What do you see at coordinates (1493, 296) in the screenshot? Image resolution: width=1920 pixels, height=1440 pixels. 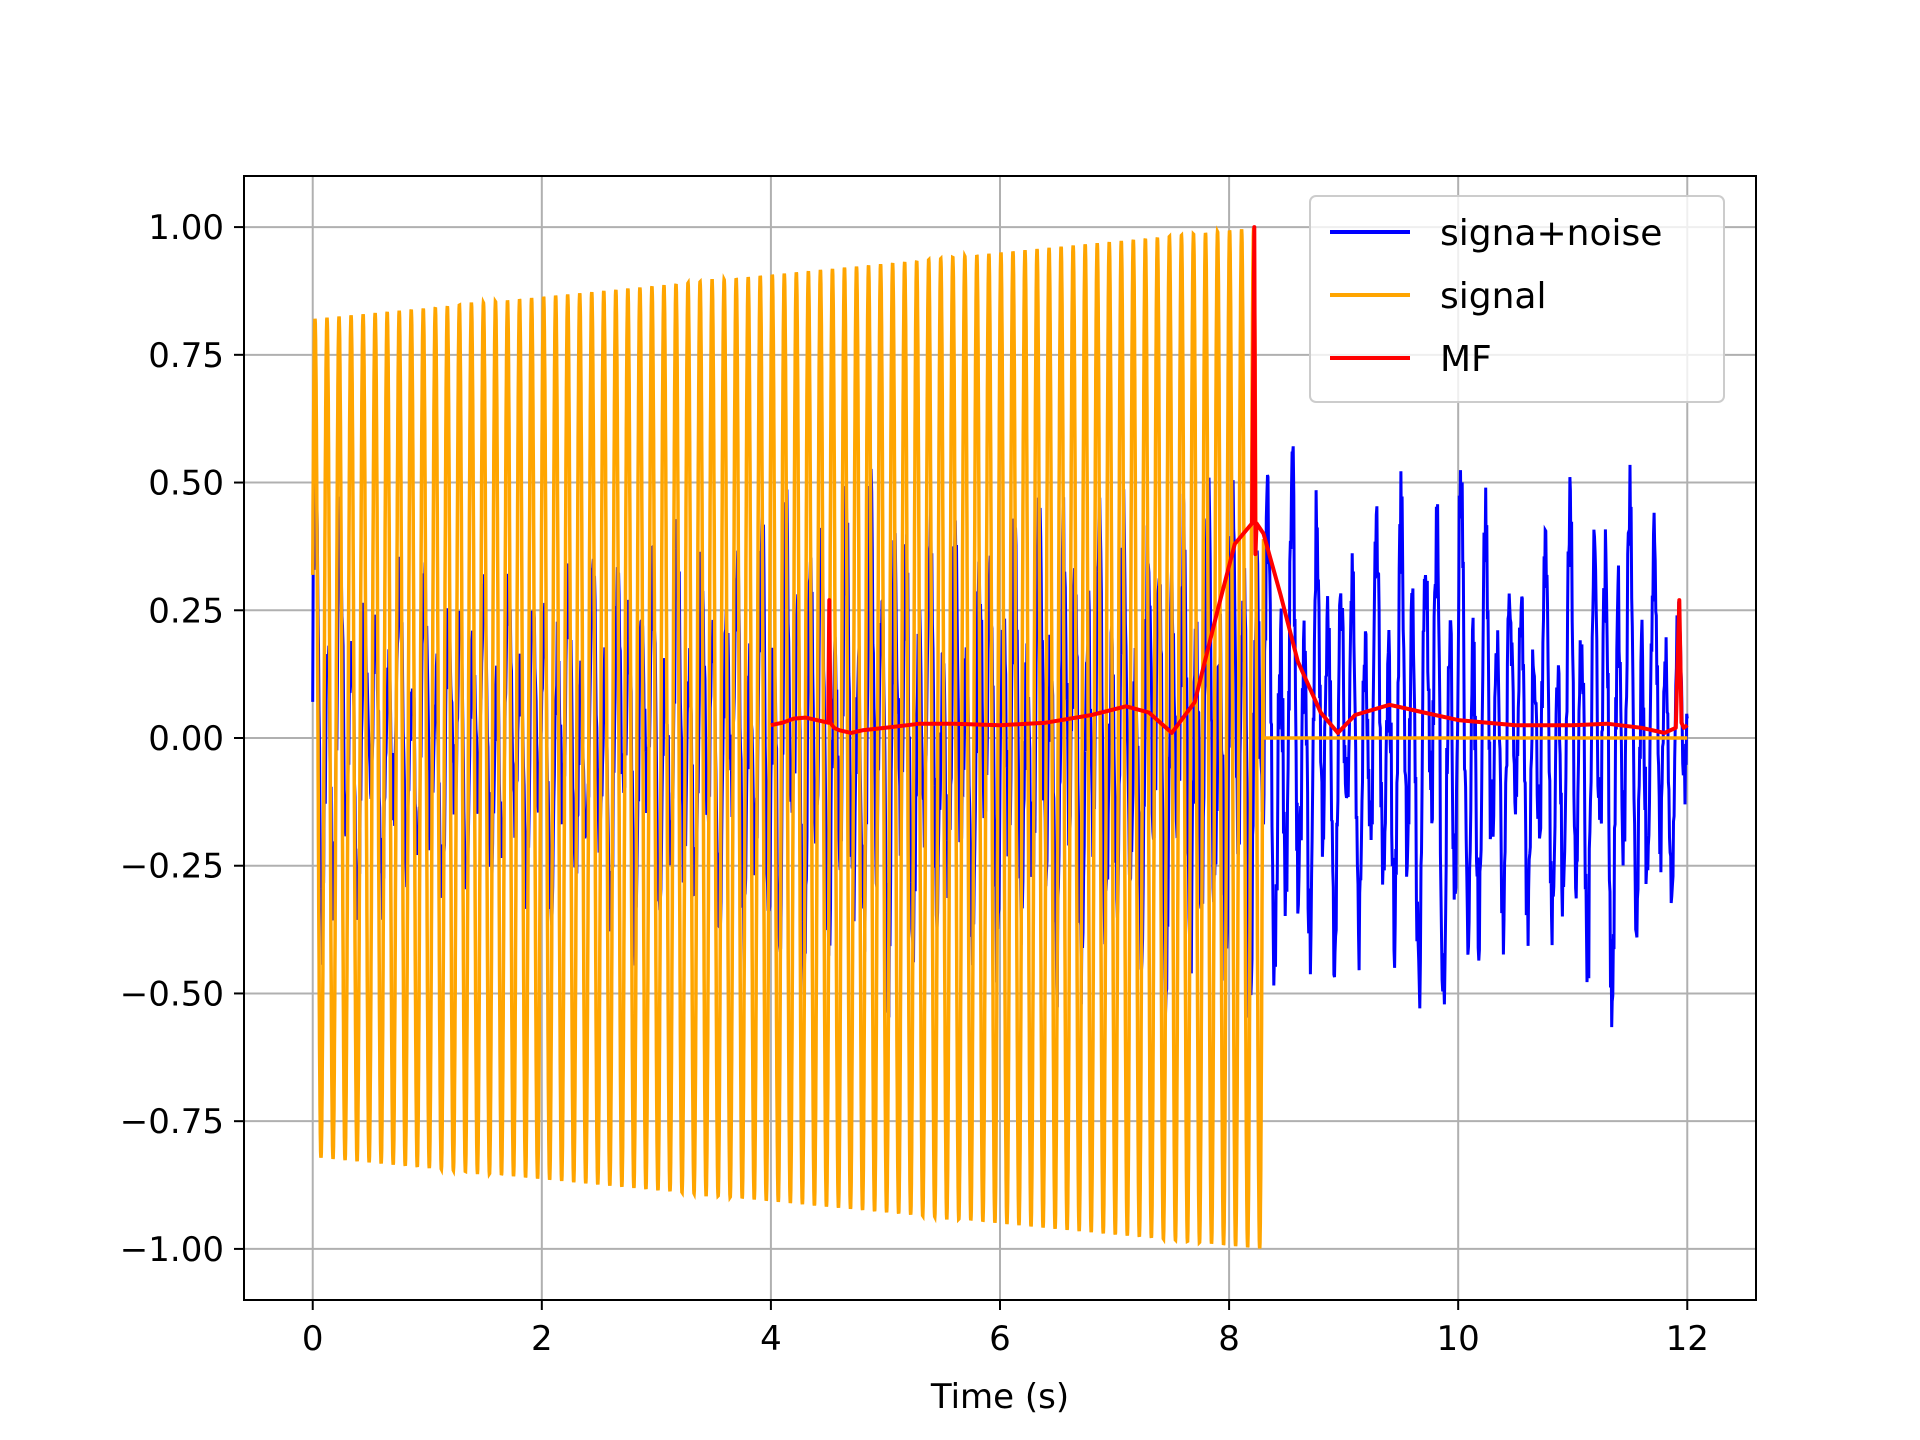 I see `legend-label: signal` at bounding box center [1493, 296].